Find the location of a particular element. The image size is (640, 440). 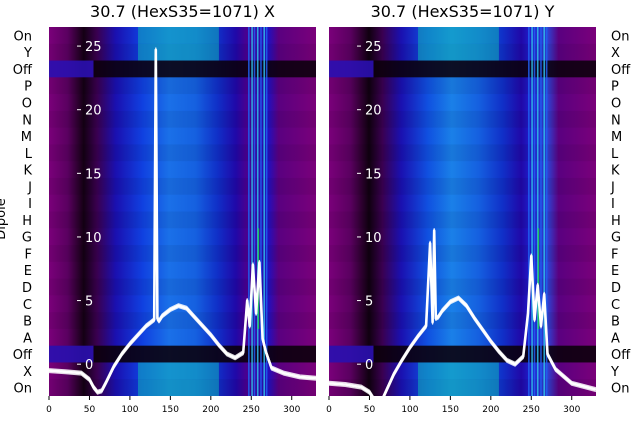

category-label-left: X is located at coordinates (27, 372).